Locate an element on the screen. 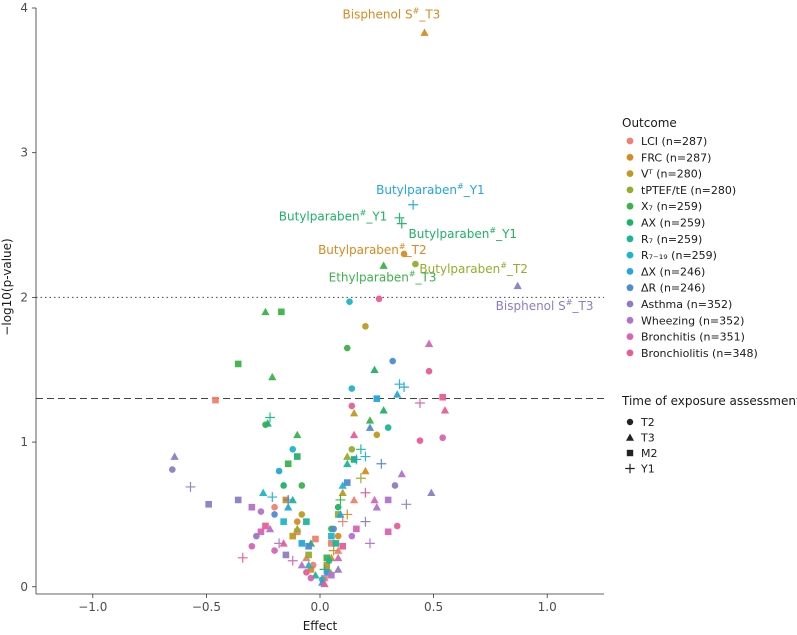 This screenshot has width=797, height=635. legend-item-r719: R₇₋₁₉ (n=259) is located at coordinates (671, 255).